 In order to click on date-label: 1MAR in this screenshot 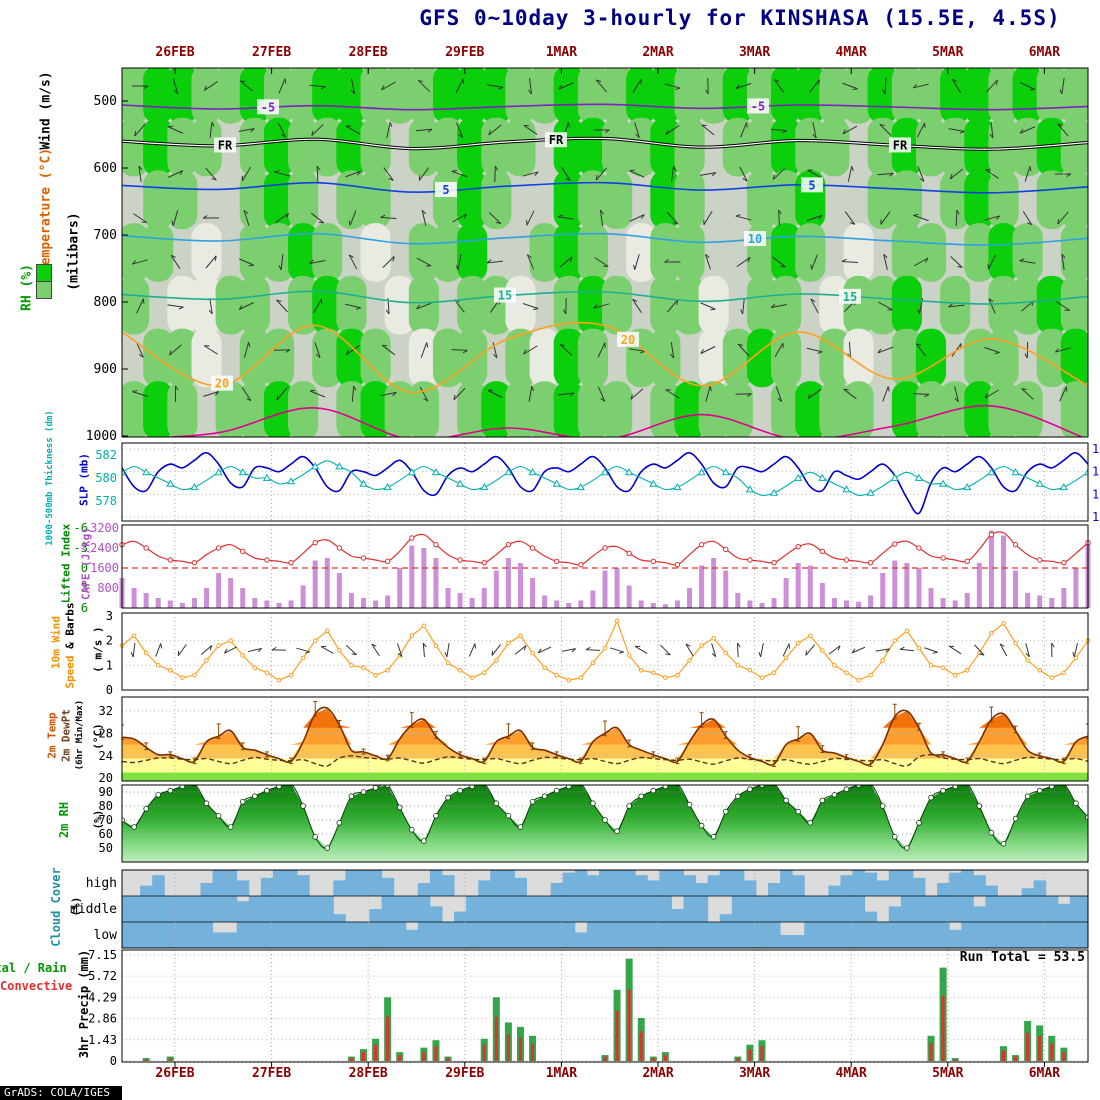, I will do `click(561, 1073)`.